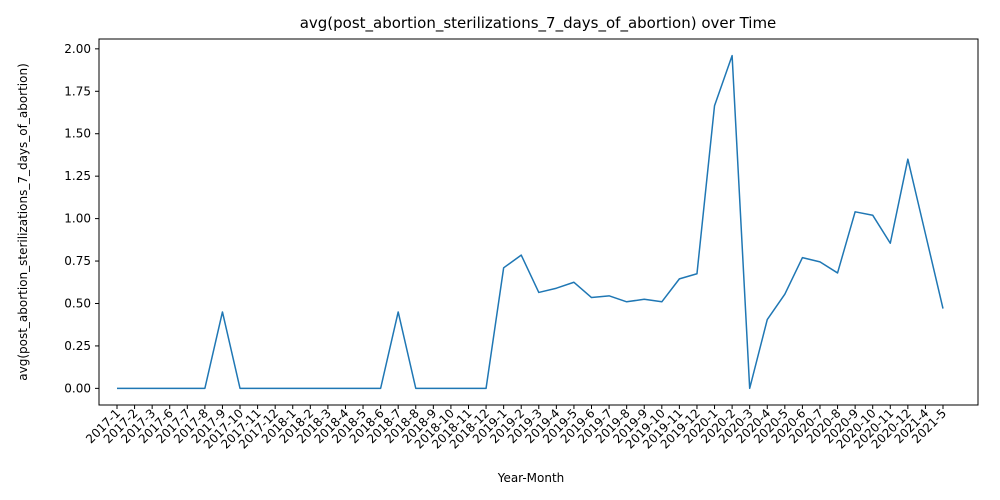  What do you see at coordinates (77, 91) in the screenshot?
I see `y-tick-label: 1.75` at bounding box center [77, 91].